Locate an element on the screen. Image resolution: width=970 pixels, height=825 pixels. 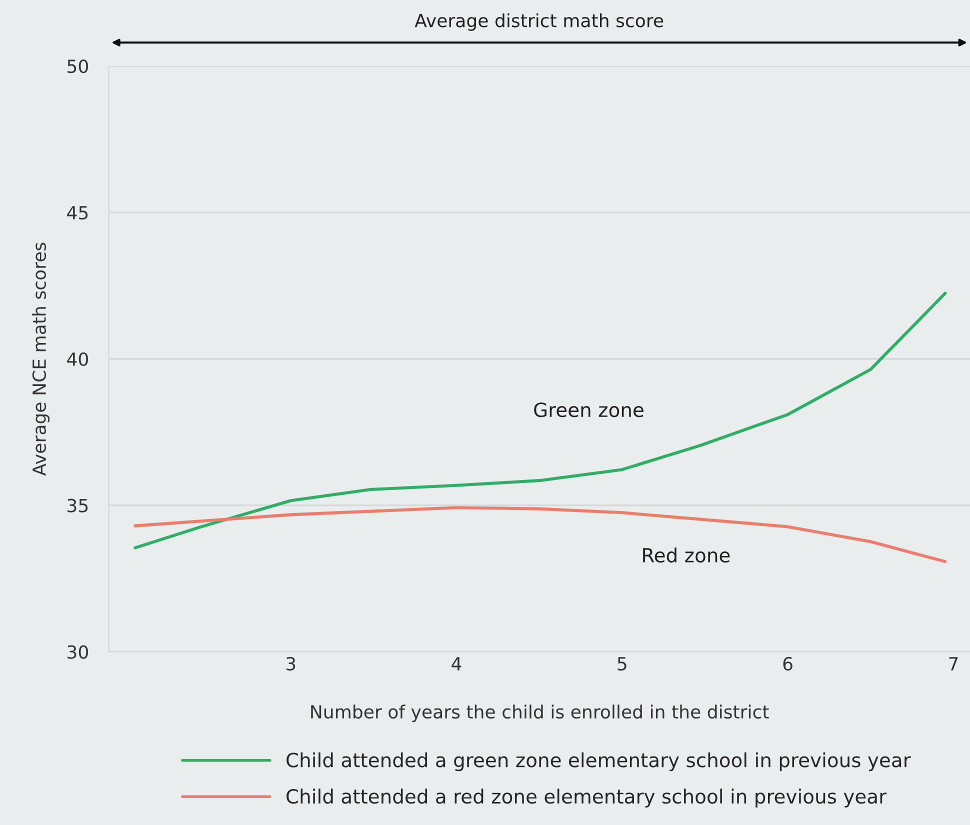
x-tick-label: 4 is located at coordinates (457, 663).